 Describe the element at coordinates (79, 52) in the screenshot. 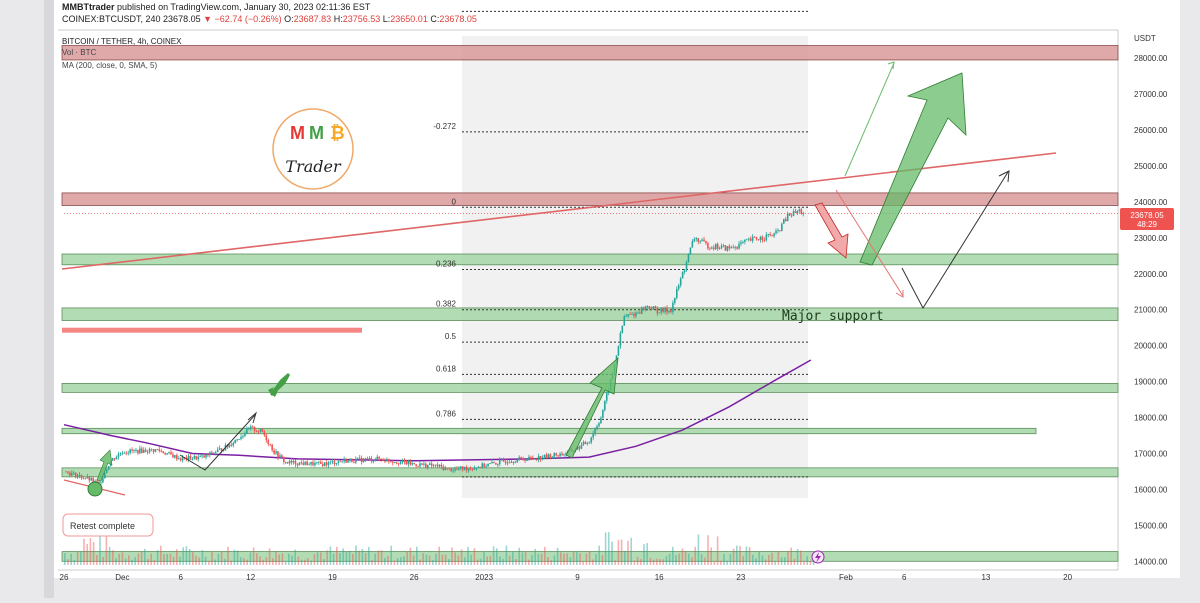

I see `legend-vol: Vol · BTC` at that location.